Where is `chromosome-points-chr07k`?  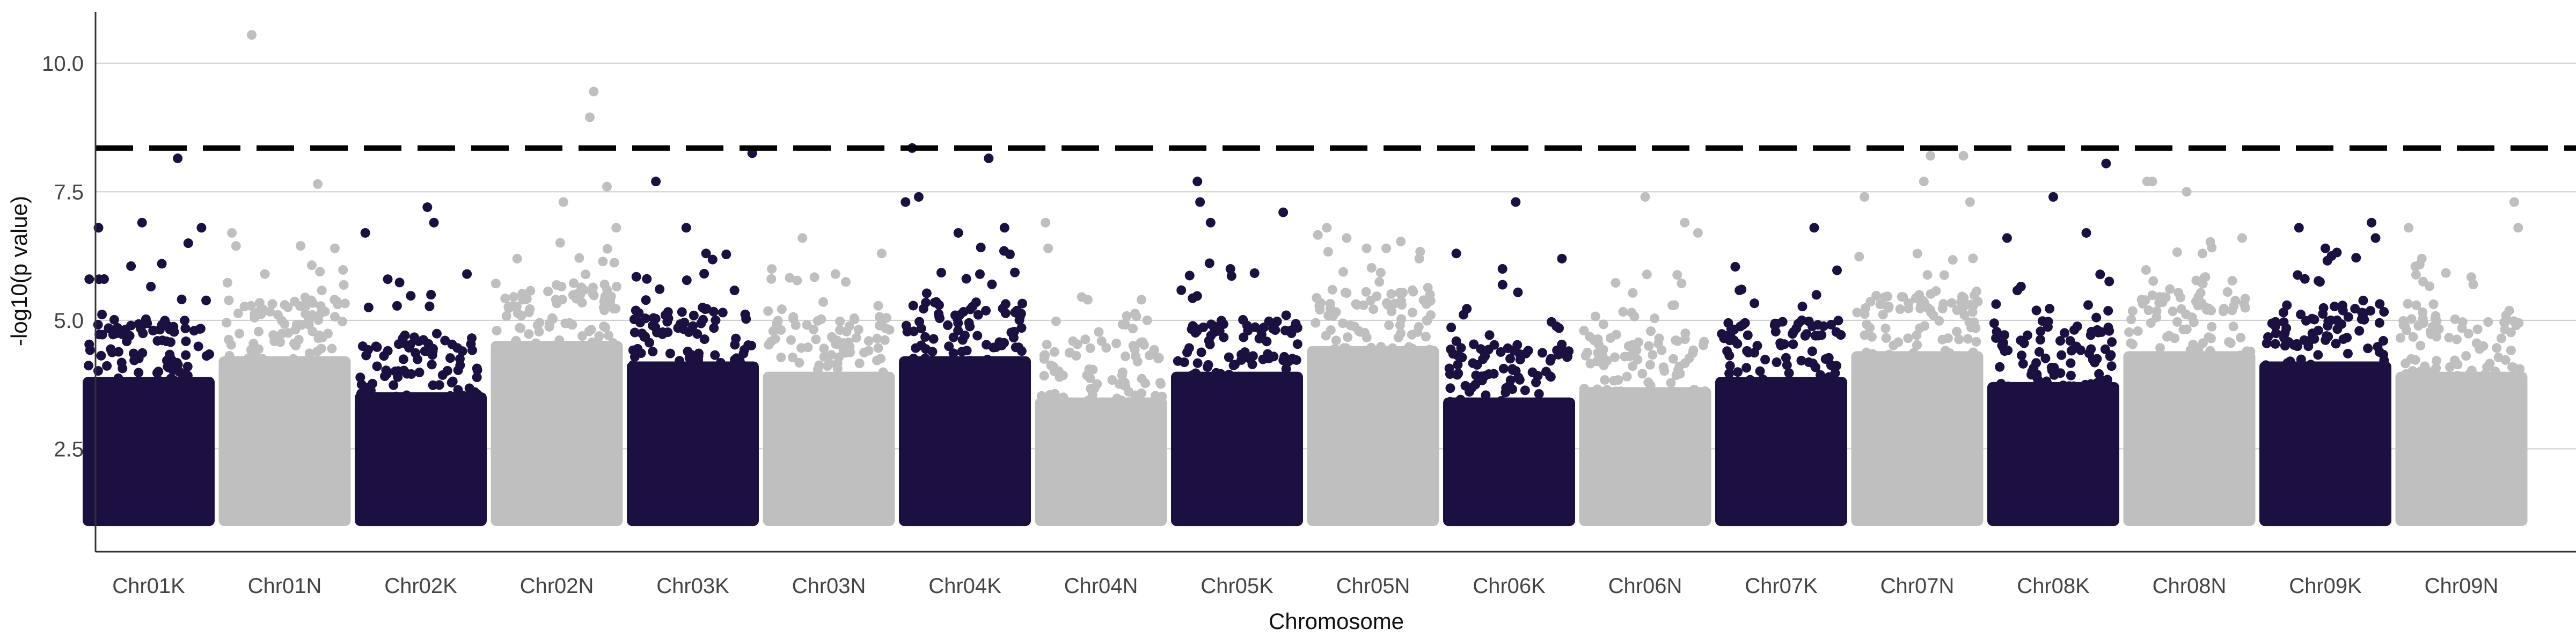 chromosome-points-chr07k is located at coordinates (1781, 374).